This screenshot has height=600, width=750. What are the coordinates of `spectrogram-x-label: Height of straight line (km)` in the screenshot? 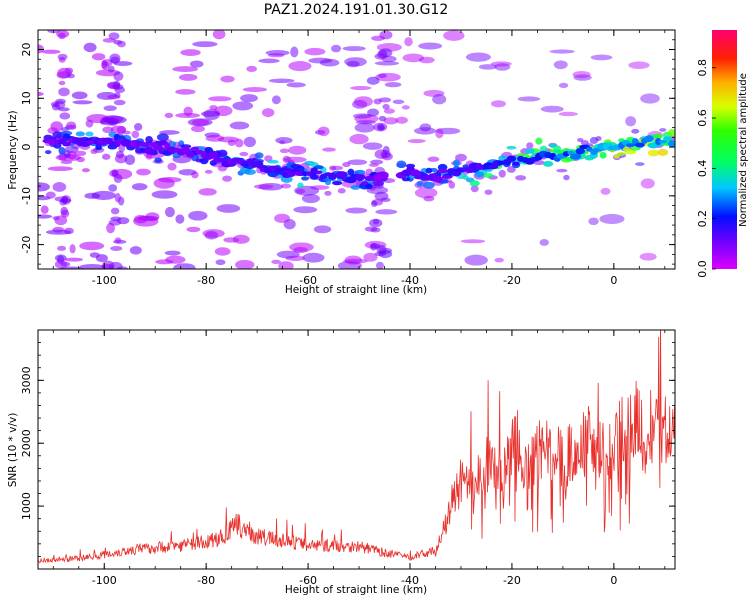 It's located at (356, 290).